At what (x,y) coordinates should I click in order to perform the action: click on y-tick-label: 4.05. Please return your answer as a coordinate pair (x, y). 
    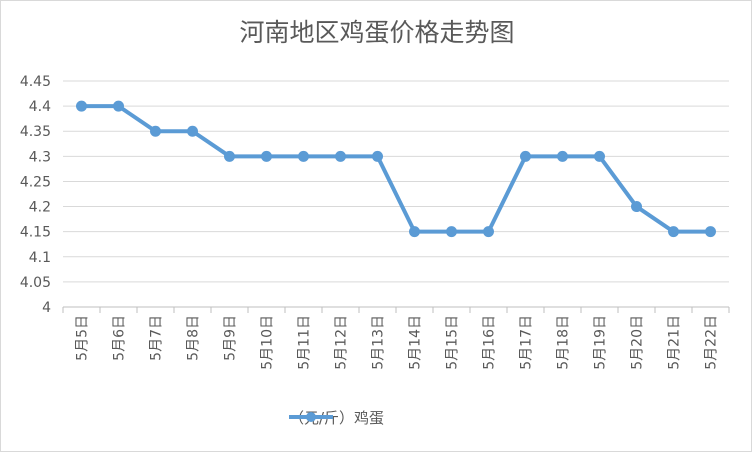
    Looking at the image, I should click on (35, 283).